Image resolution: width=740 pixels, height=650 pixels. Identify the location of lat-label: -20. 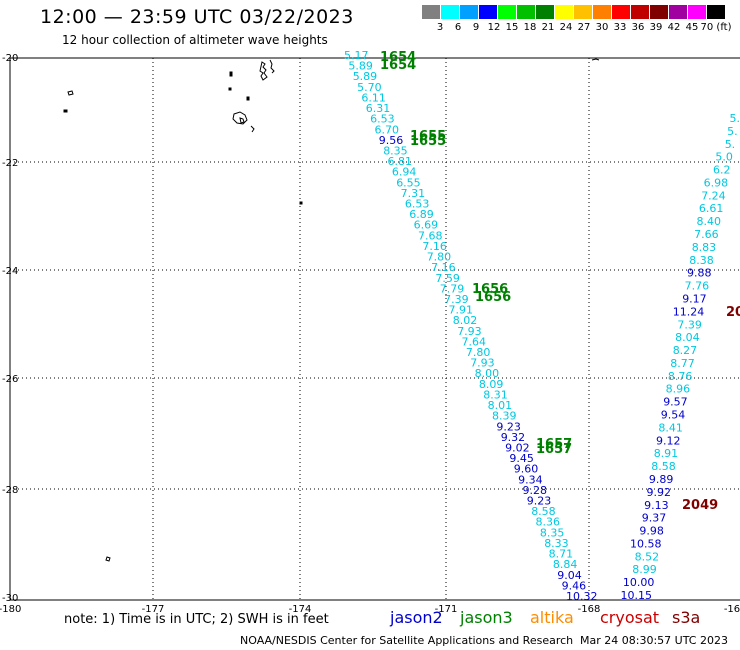
(10, 58).